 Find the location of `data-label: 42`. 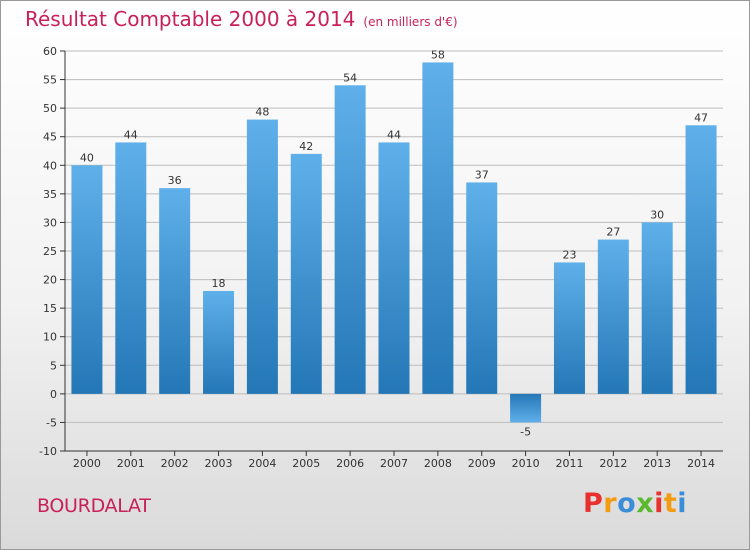

data-label: 42 is located at coordinates (306, 146).